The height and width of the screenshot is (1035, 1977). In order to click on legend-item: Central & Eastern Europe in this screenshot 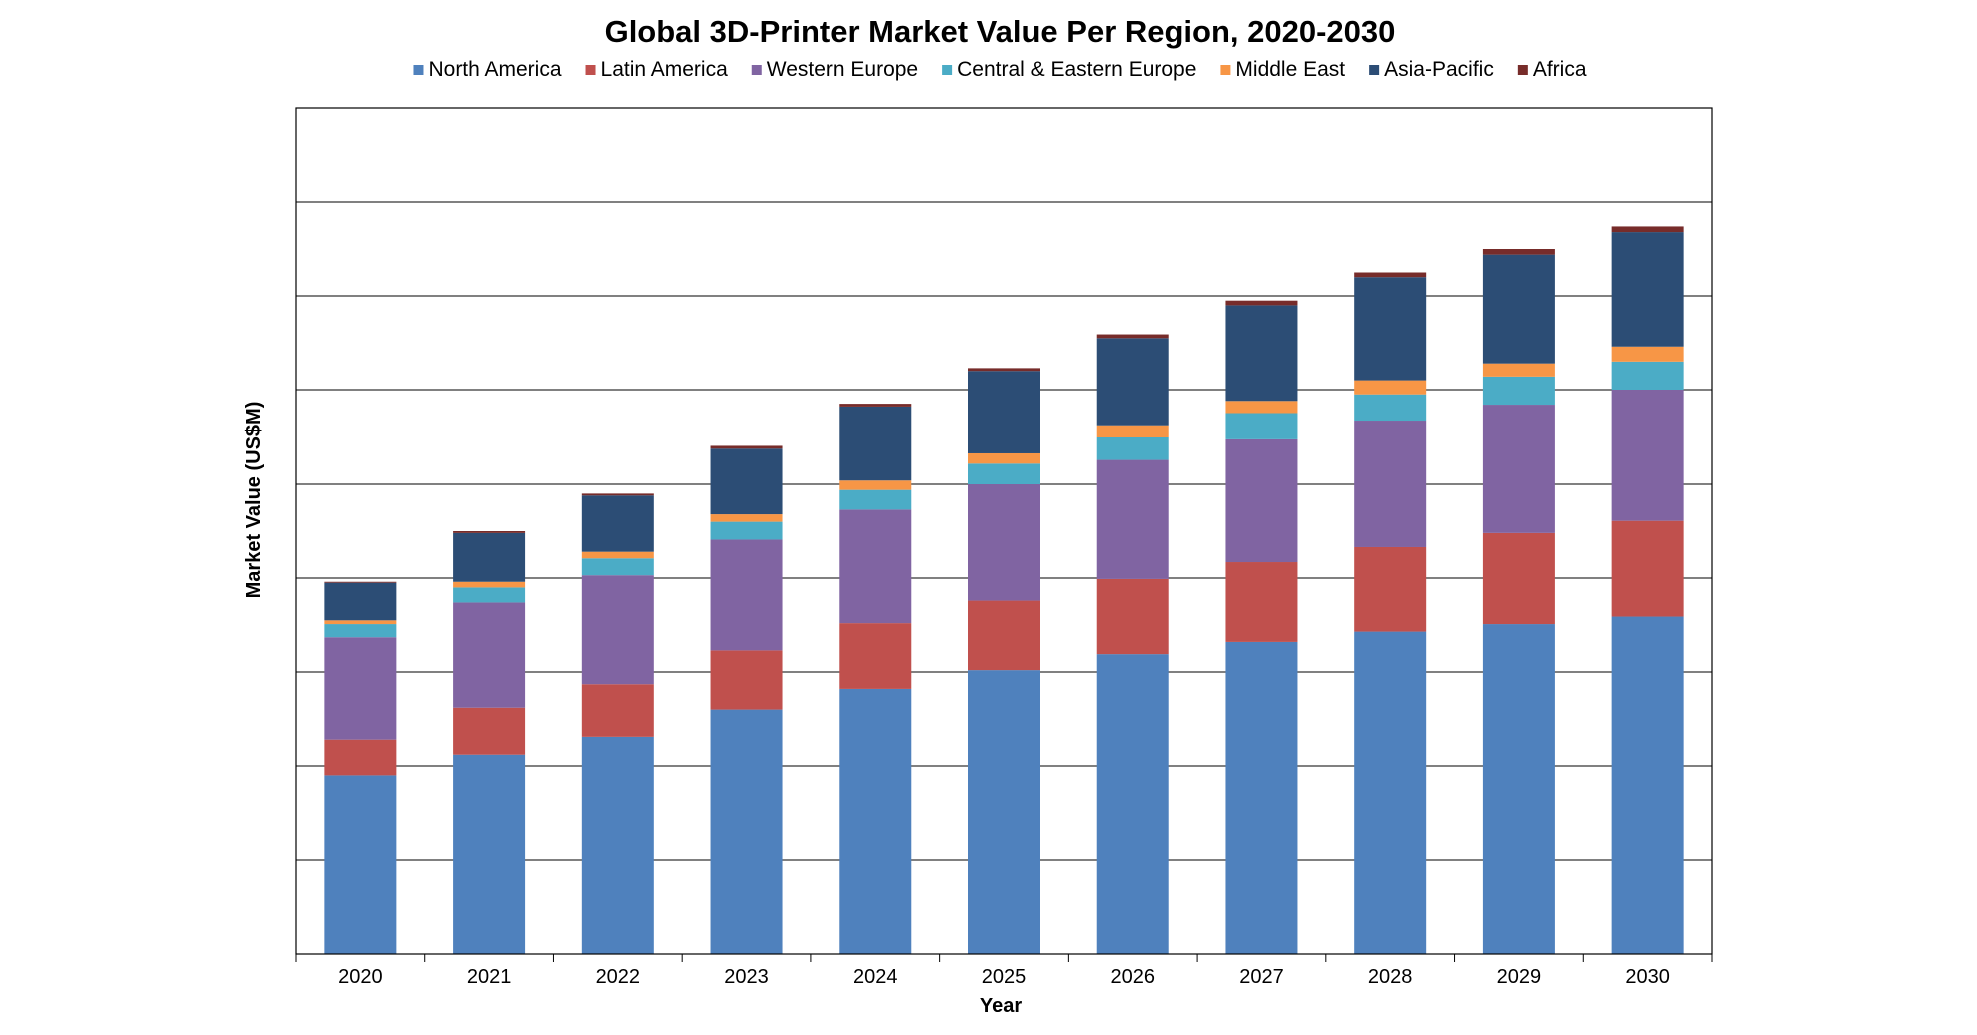, I will do `click(1069, 69)`.